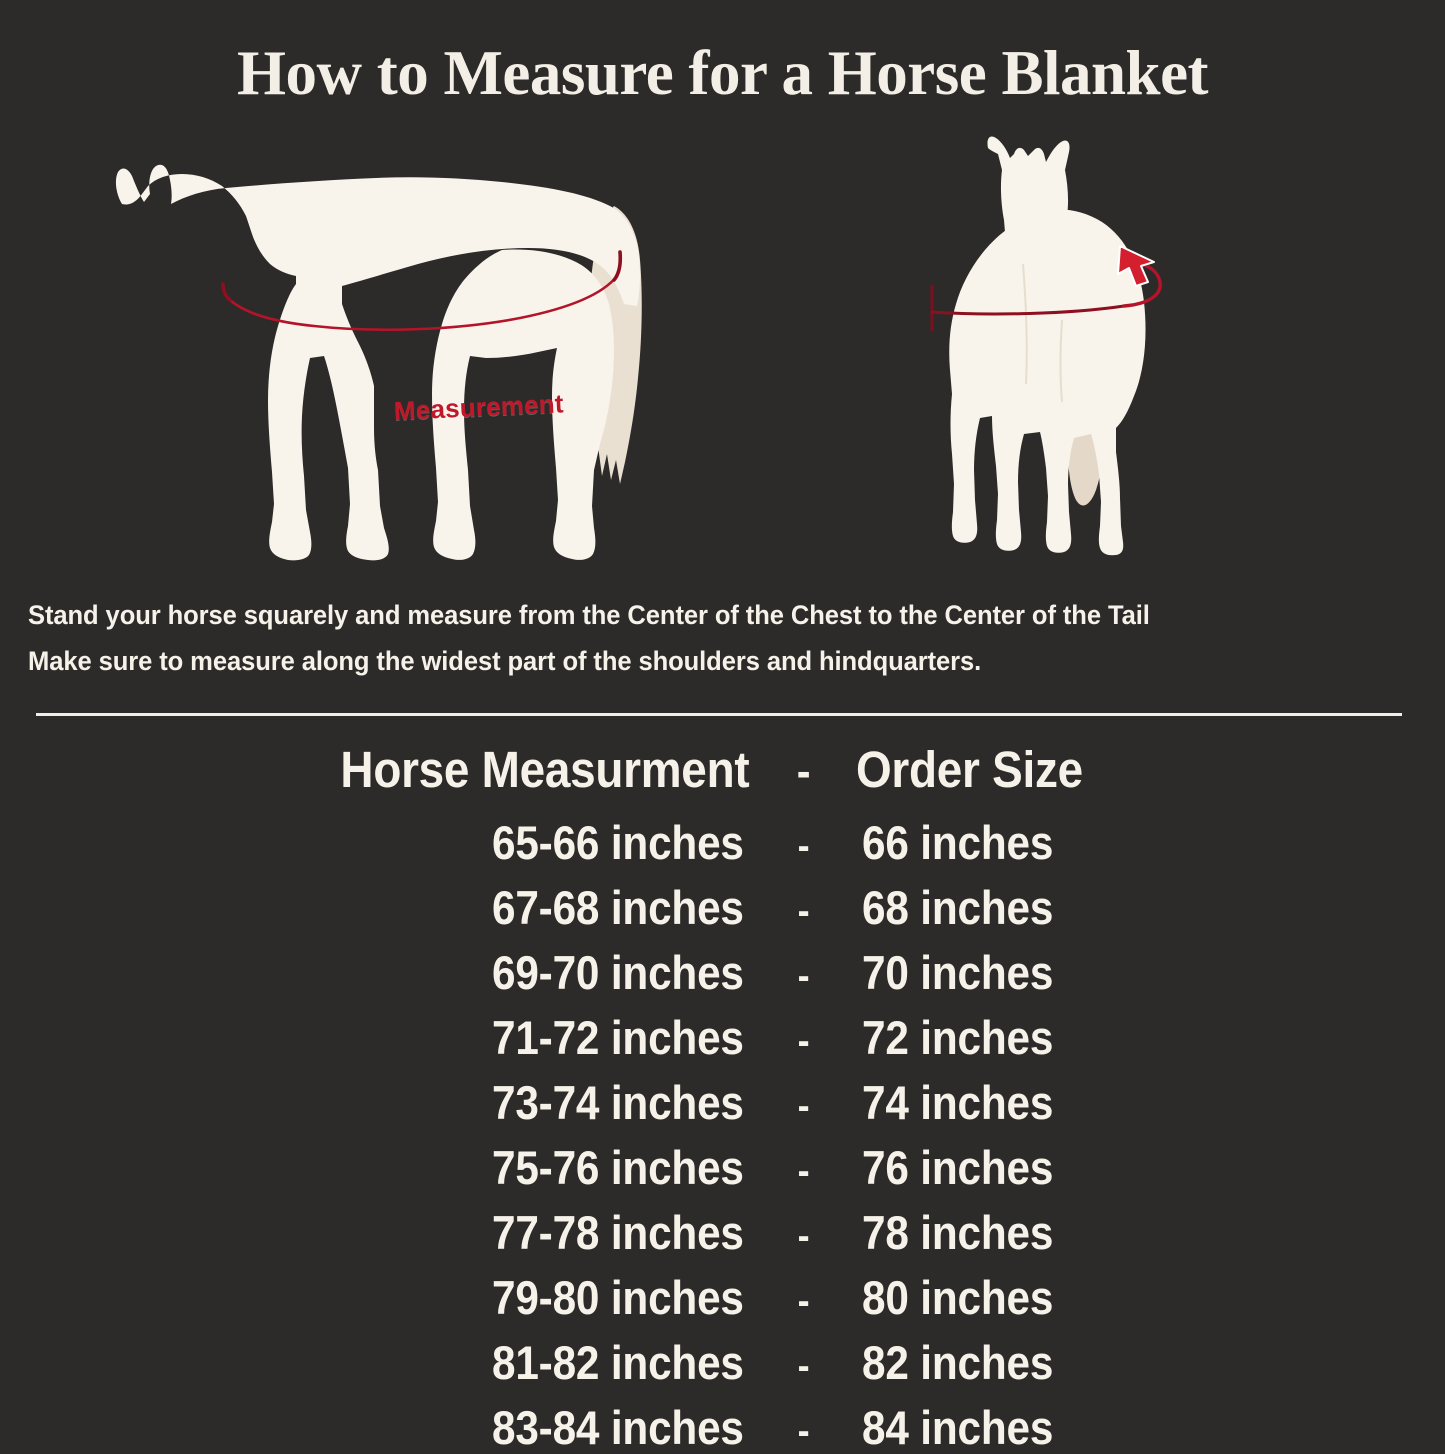 The width and height of the screenshot is (1445, 1454). I want to click on horse-side-view: Measurement, so click(378, 350).